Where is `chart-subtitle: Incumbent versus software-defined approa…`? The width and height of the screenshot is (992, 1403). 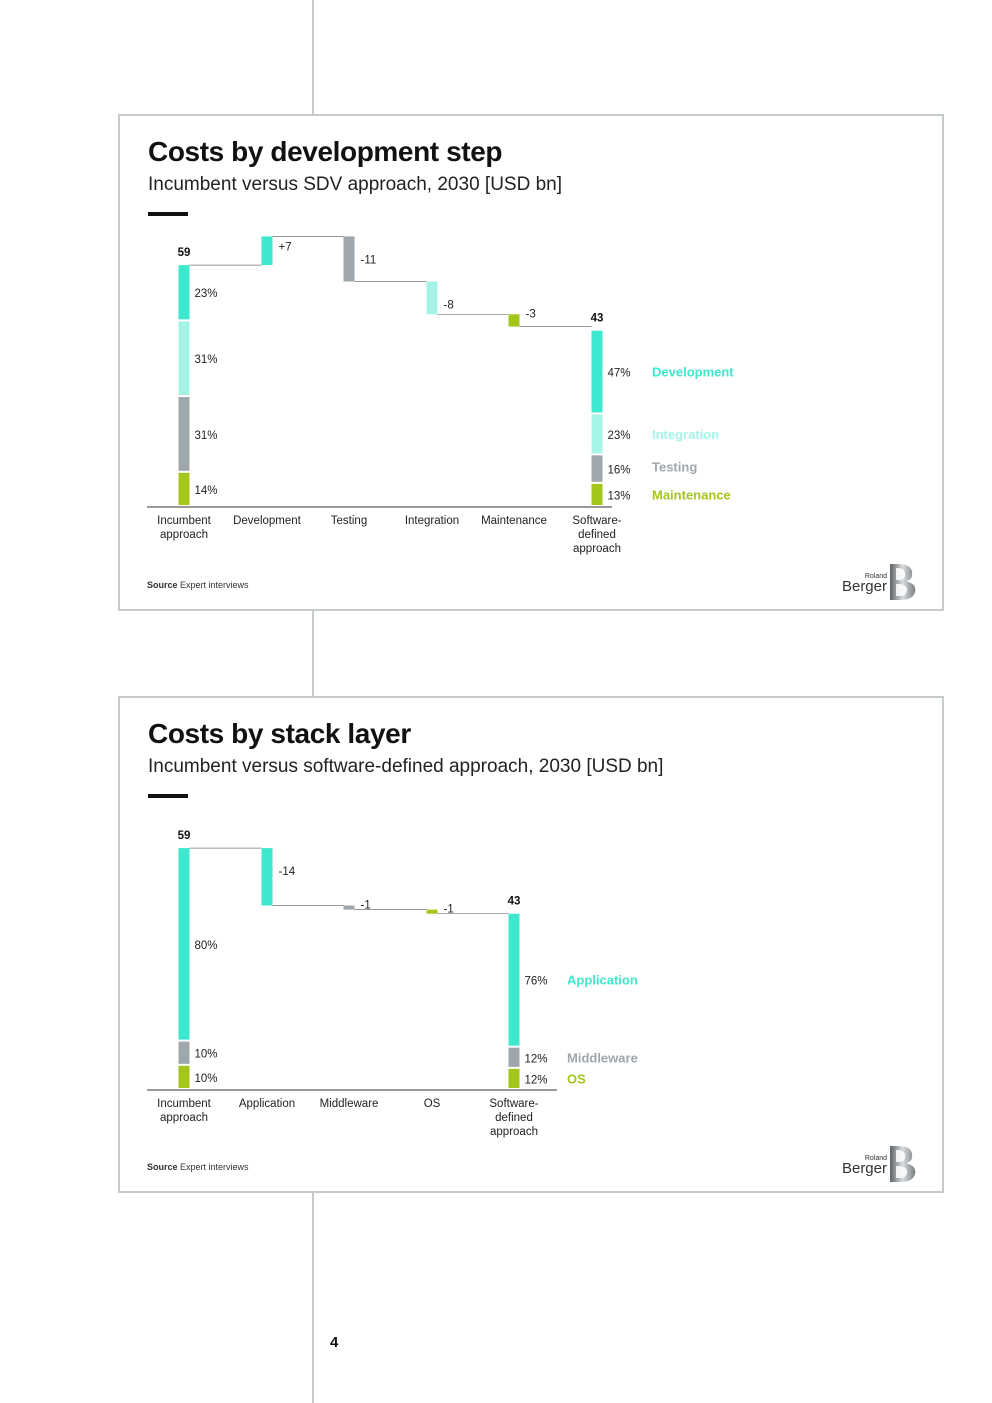 chart-subtitle: Incumbent versus software-defined approa… is located at coordinates (406, 766).